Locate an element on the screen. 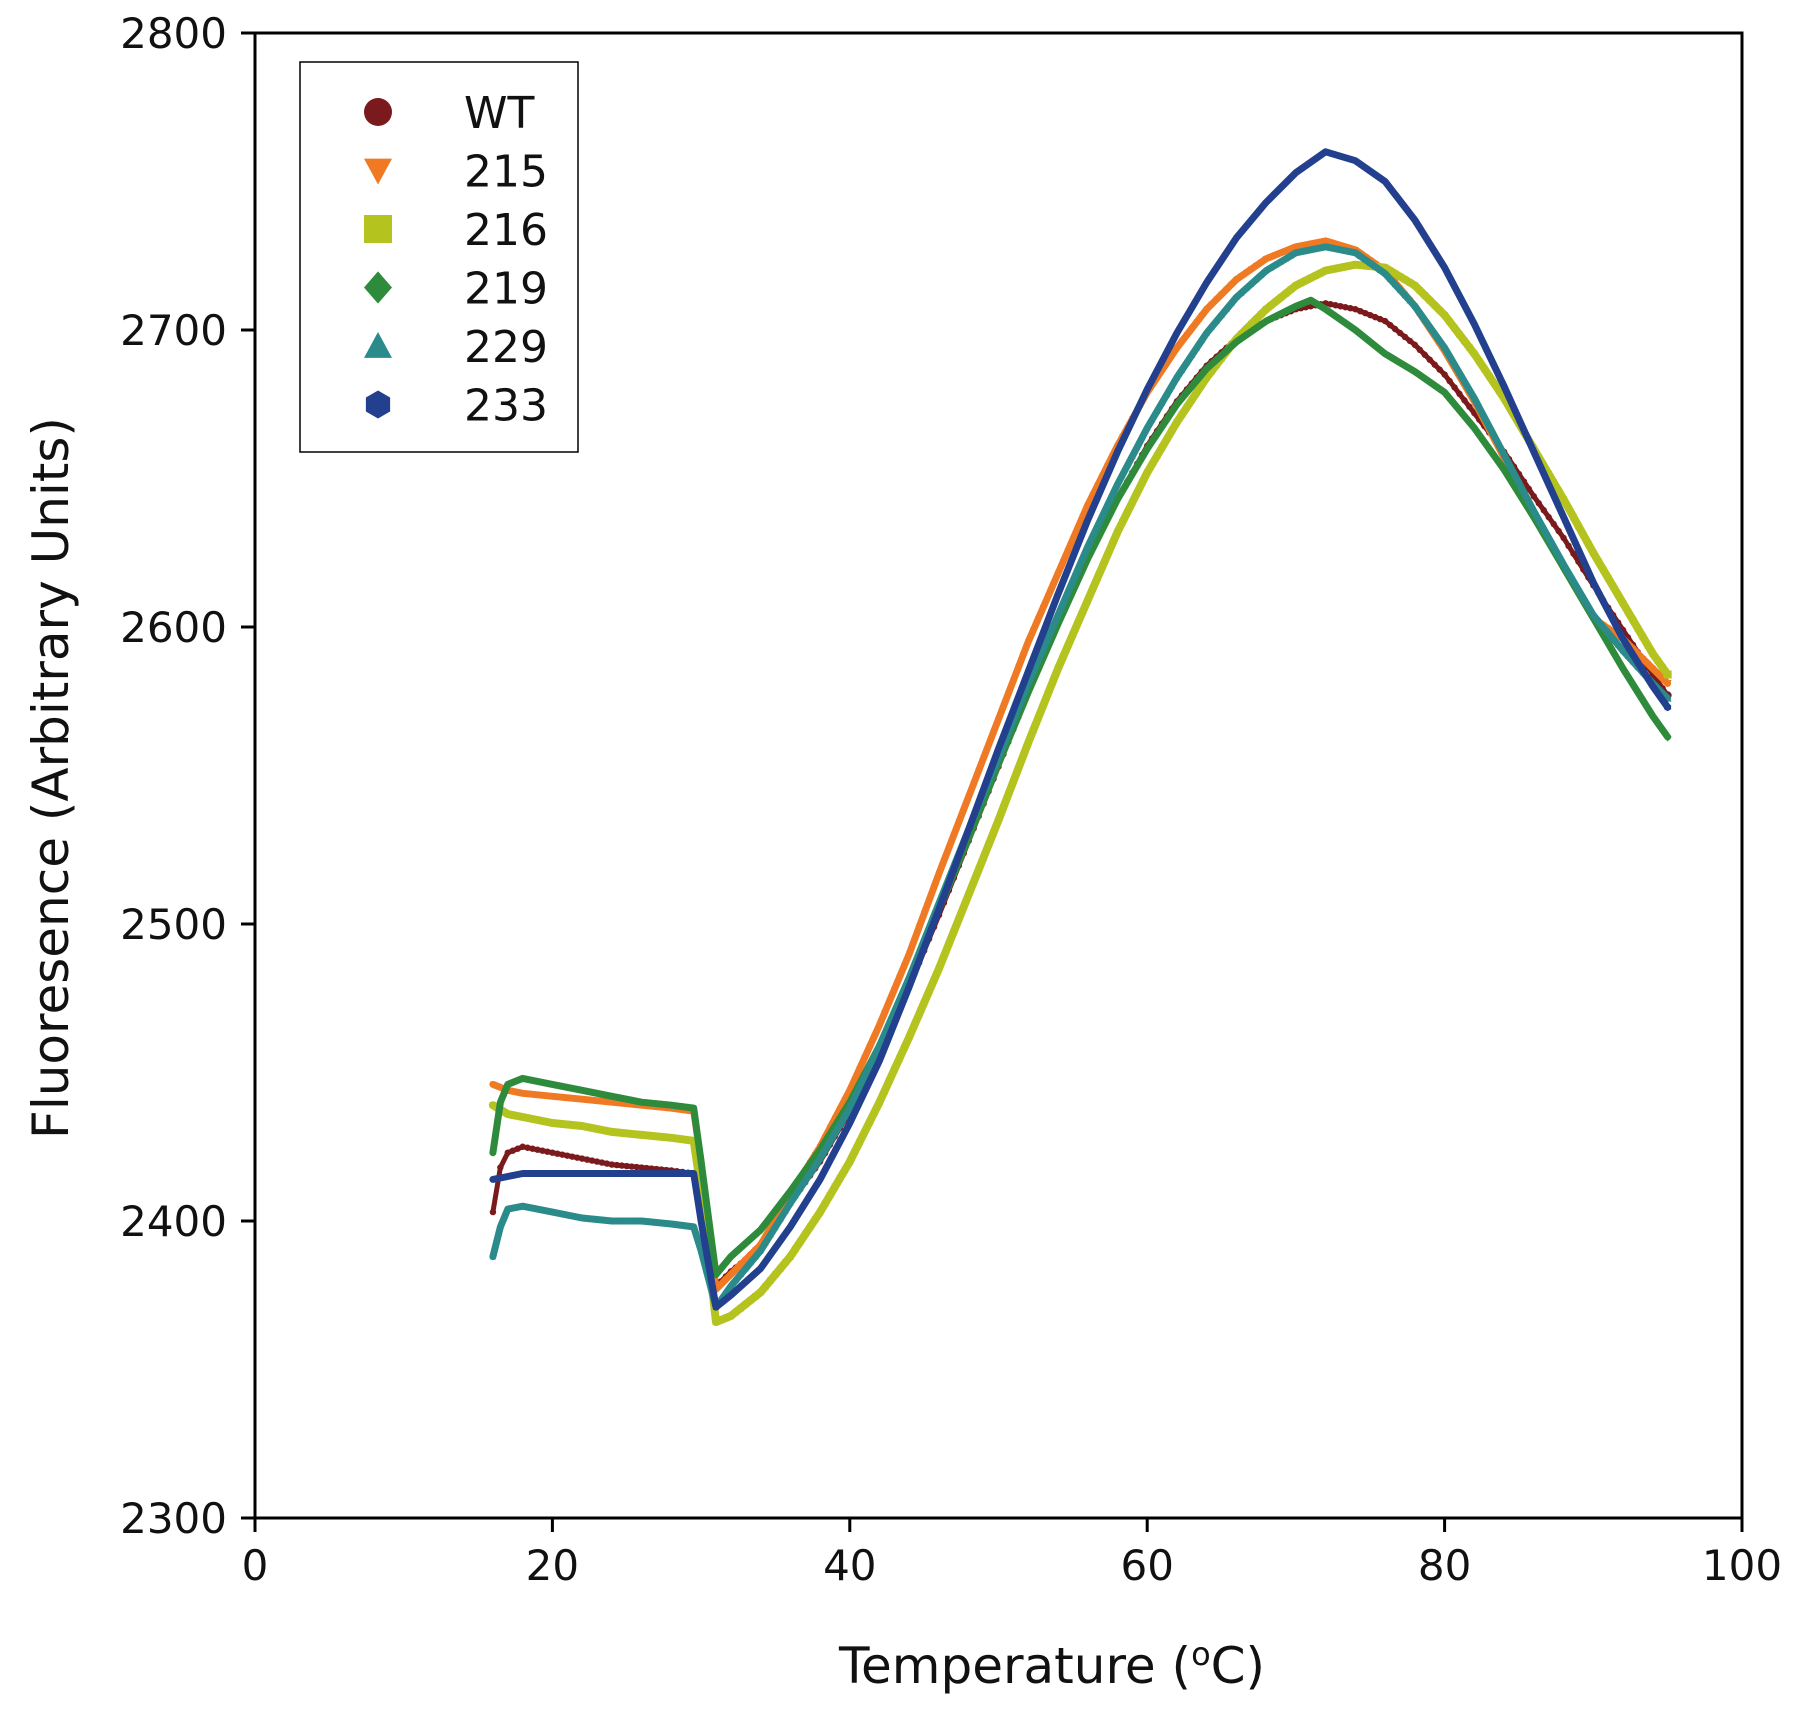 The height and width of the screenshot is (1730, 1794). x-axis-title: Temperature (oC) is located at coordinates (1051, 1665).